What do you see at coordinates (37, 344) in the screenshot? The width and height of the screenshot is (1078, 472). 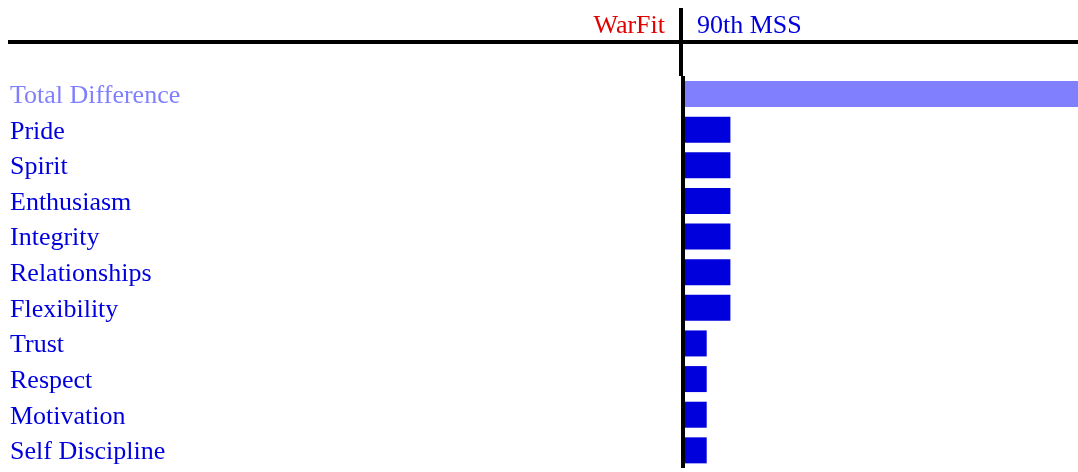 I see `y-tick-label: Trust` at bounding box center [37, 344].